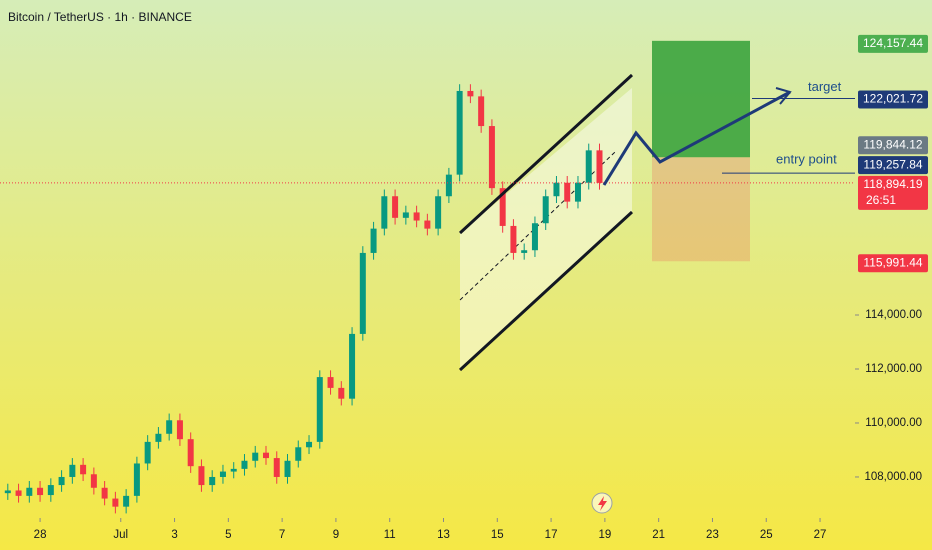 The height and width of the screenshot is (550, 932). What do you see at coordinates (893, 369) in the screenshot?
I see `y-tick-label: 112,000.00` at bounding box center [893, 369].